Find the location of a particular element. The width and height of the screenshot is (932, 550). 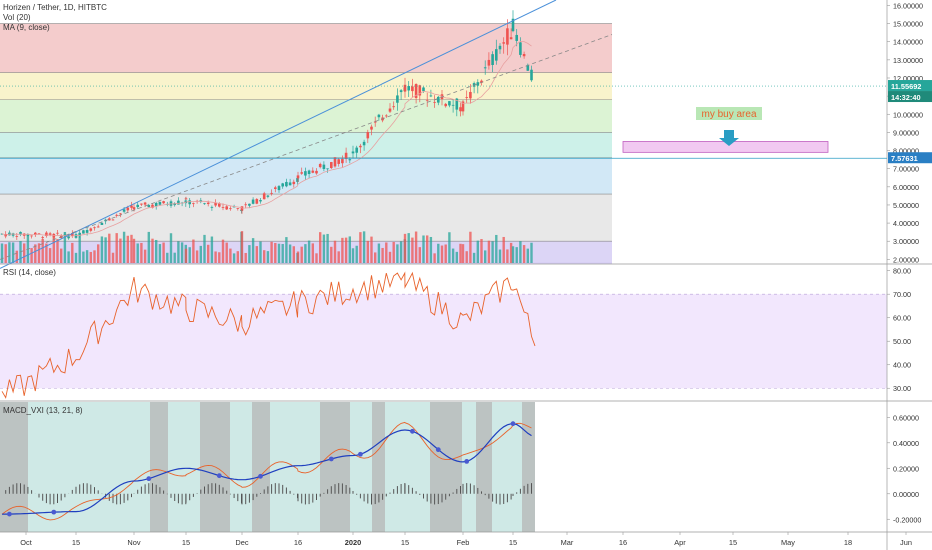

macd-pane is located at coordinates (267, 467).